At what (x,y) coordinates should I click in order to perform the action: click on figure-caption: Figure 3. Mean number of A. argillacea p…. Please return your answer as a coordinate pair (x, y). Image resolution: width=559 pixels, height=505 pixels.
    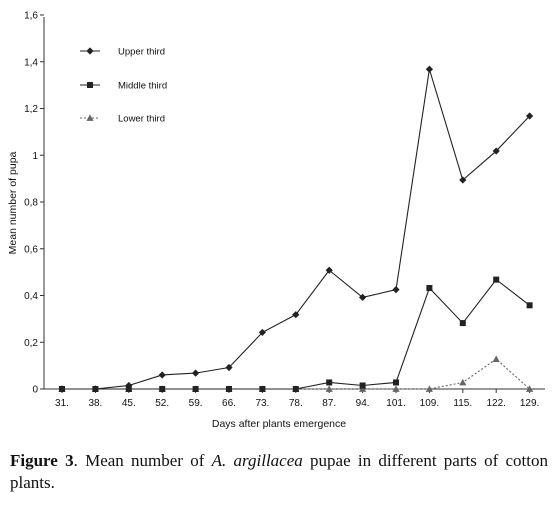
    Looking at the image, I should click on (279, 472).